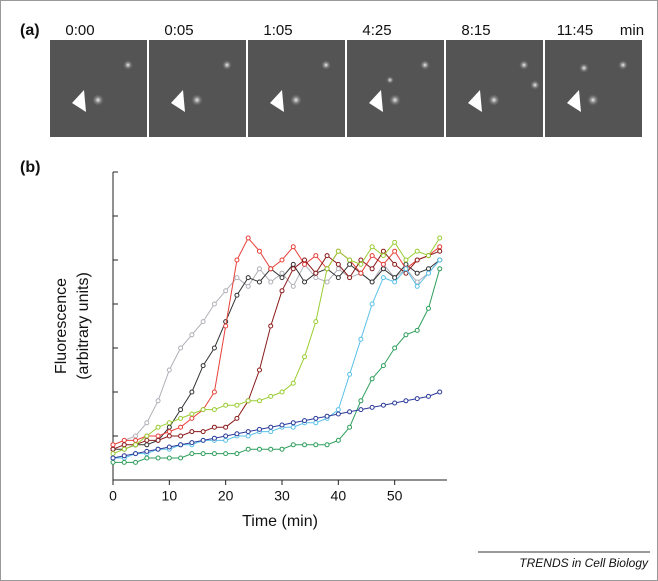  I want to click on x-tick-label: 10, so click(170, 496).